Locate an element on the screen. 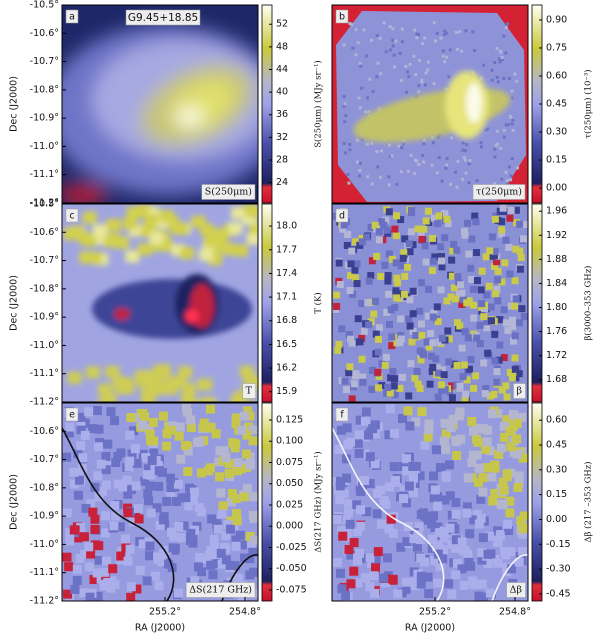 This screenshot has width=600, height=644. y-tick-label: -10.8° is located at coordinates (44, 89).